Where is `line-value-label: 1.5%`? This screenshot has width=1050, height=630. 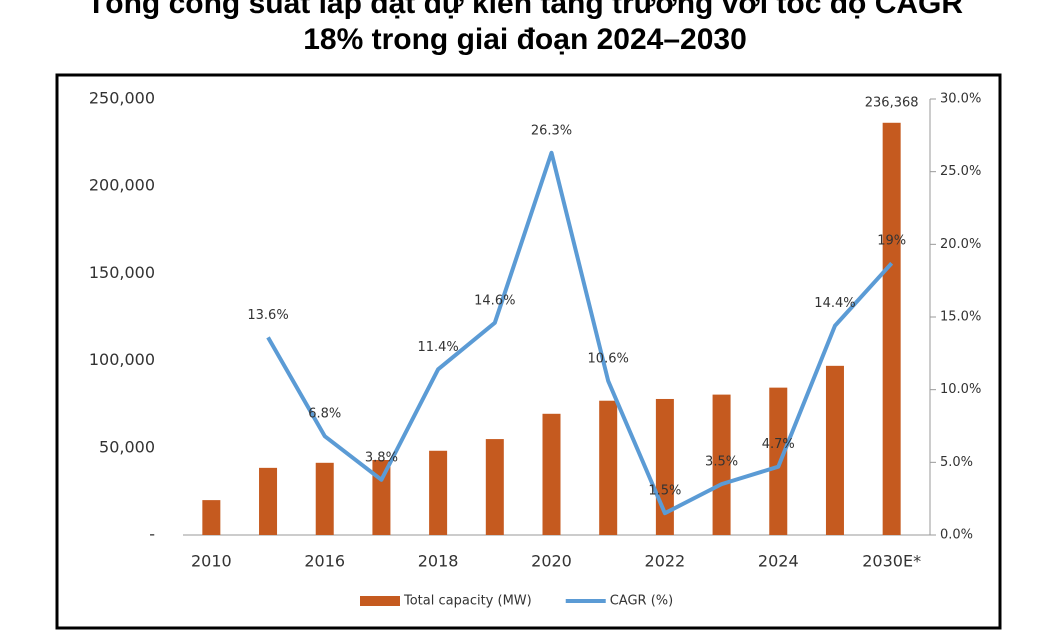 line-value-label: 1.5% is located at coordinates (664, 491).